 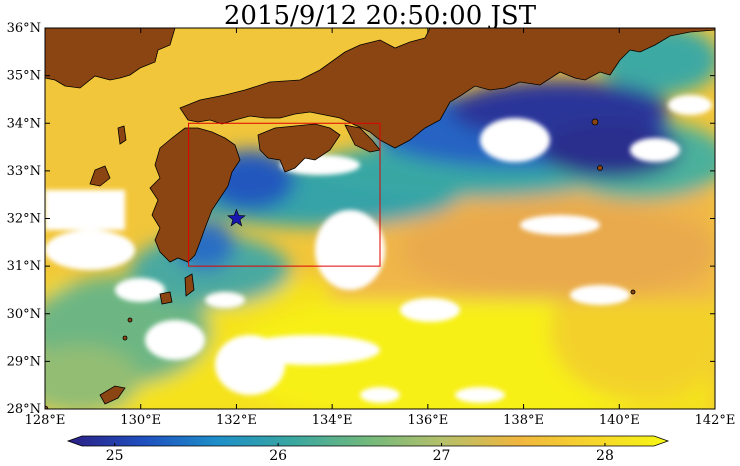 I want to click on colorbar-tick-label: 28, so click(x=605, y=456).